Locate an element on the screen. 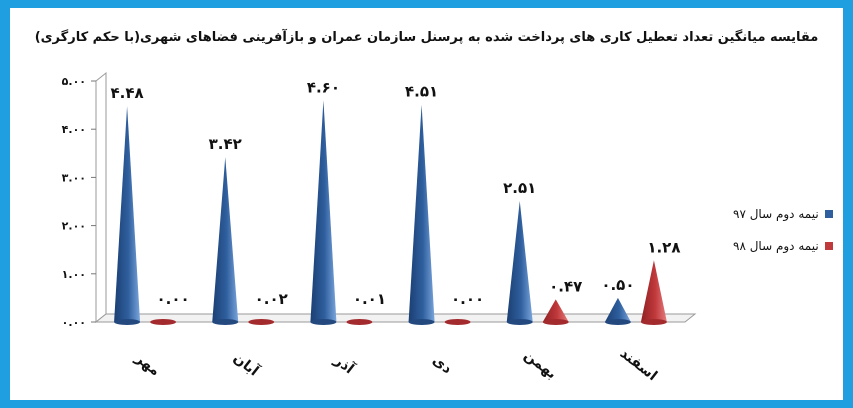  x-tick-label-4: دی is located at coordinates (442, 364).